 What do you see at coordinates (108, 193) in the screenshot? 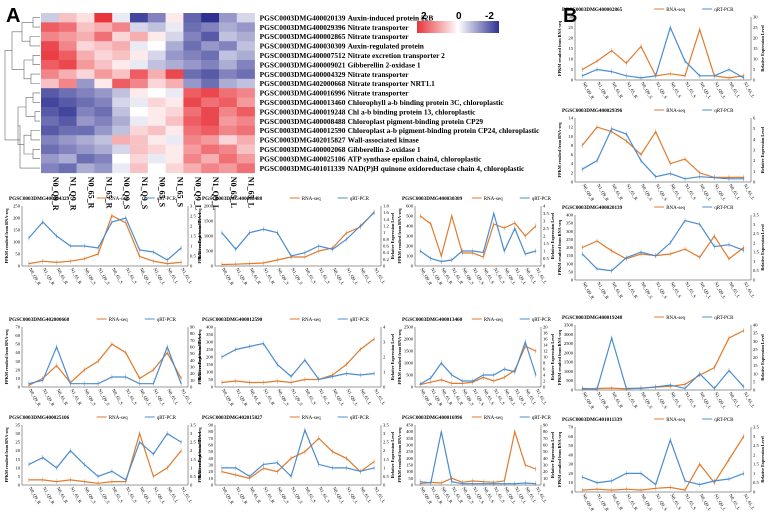
I see `heatmap-column-label: N1_65_R` at bounding box center [108, 193].